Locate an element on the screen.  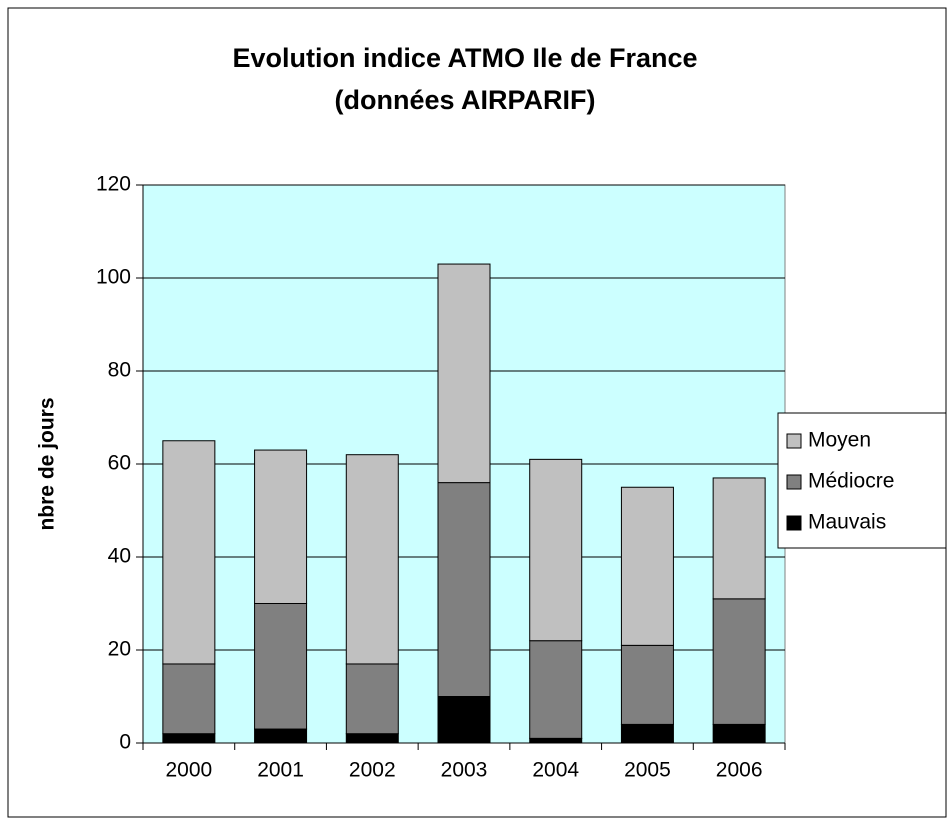
y-tick-label: 20 is located at coordinates (119, 649).